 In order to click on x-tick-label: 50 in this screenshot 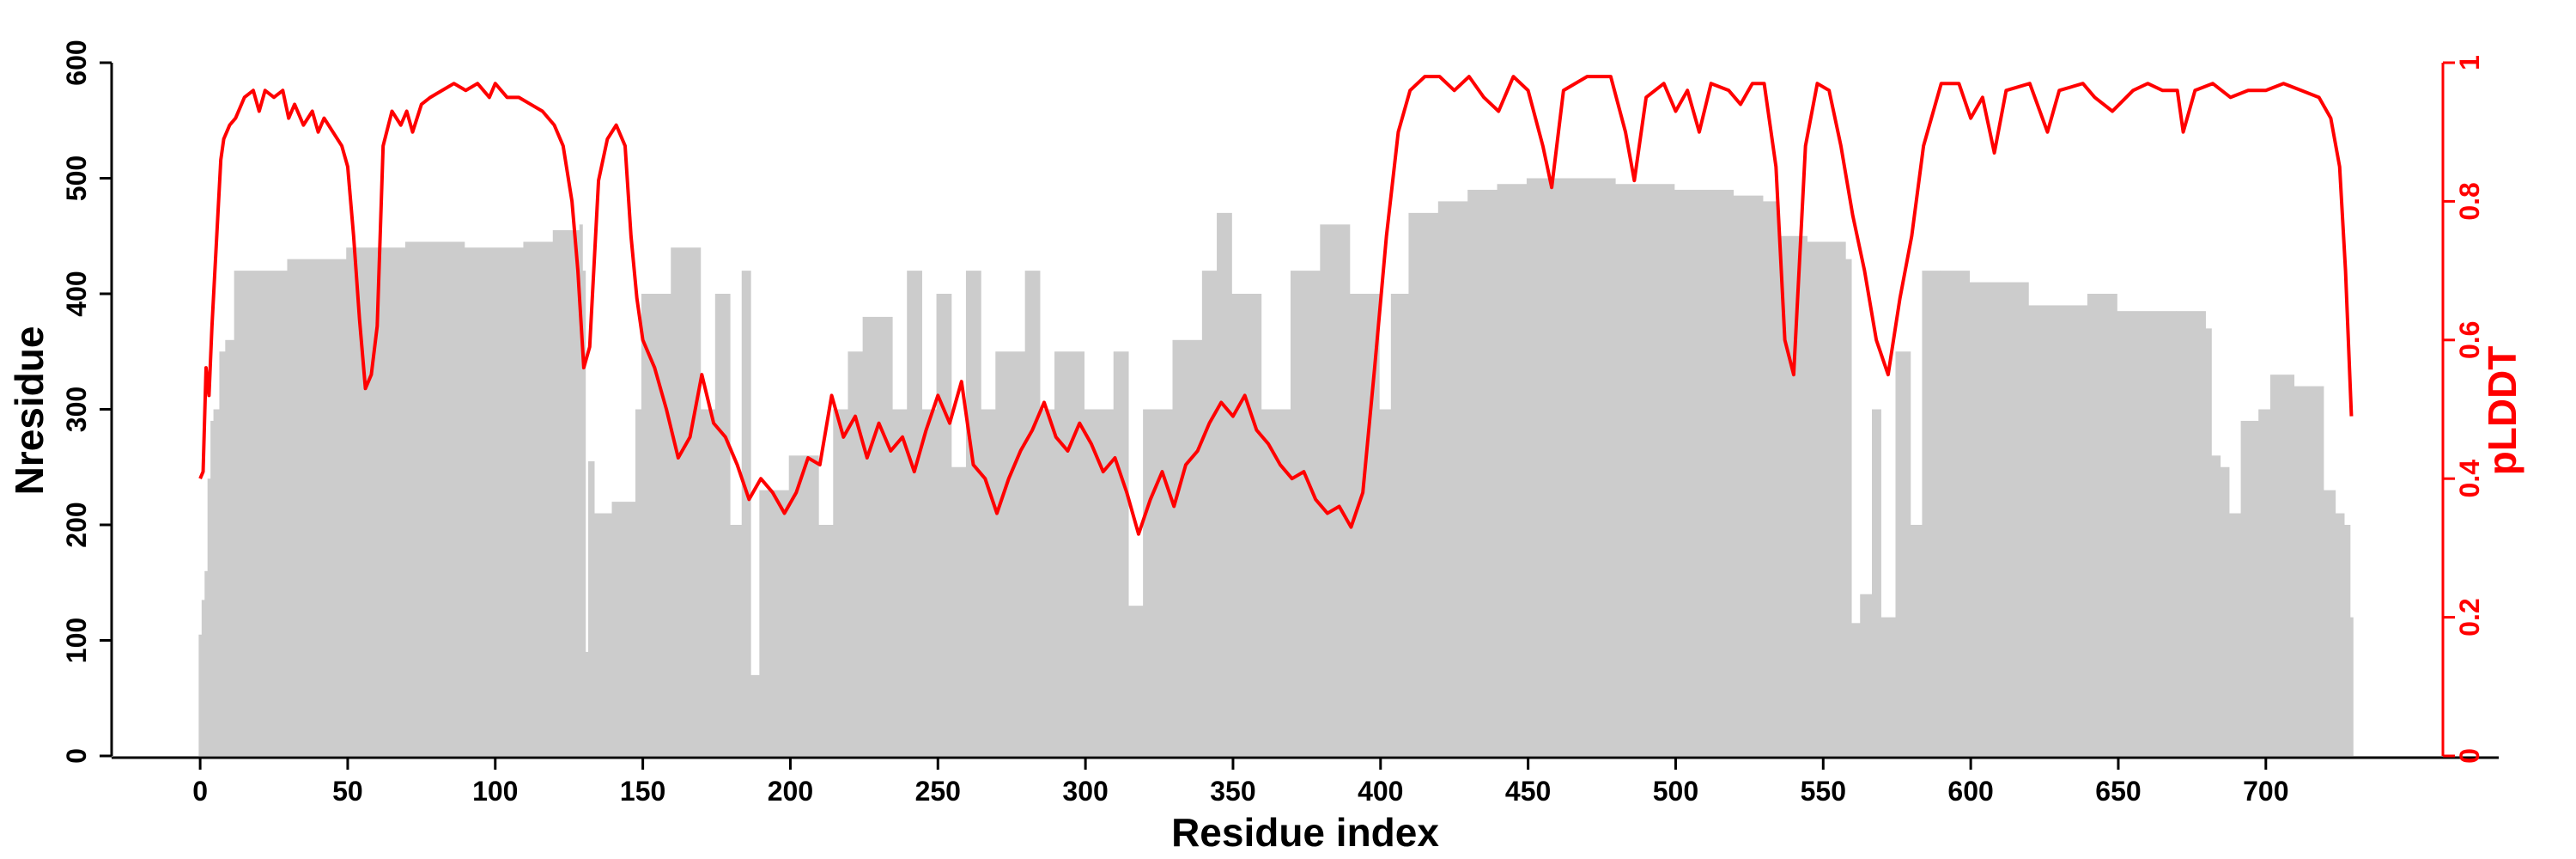, I will do `click(347, 791)`.